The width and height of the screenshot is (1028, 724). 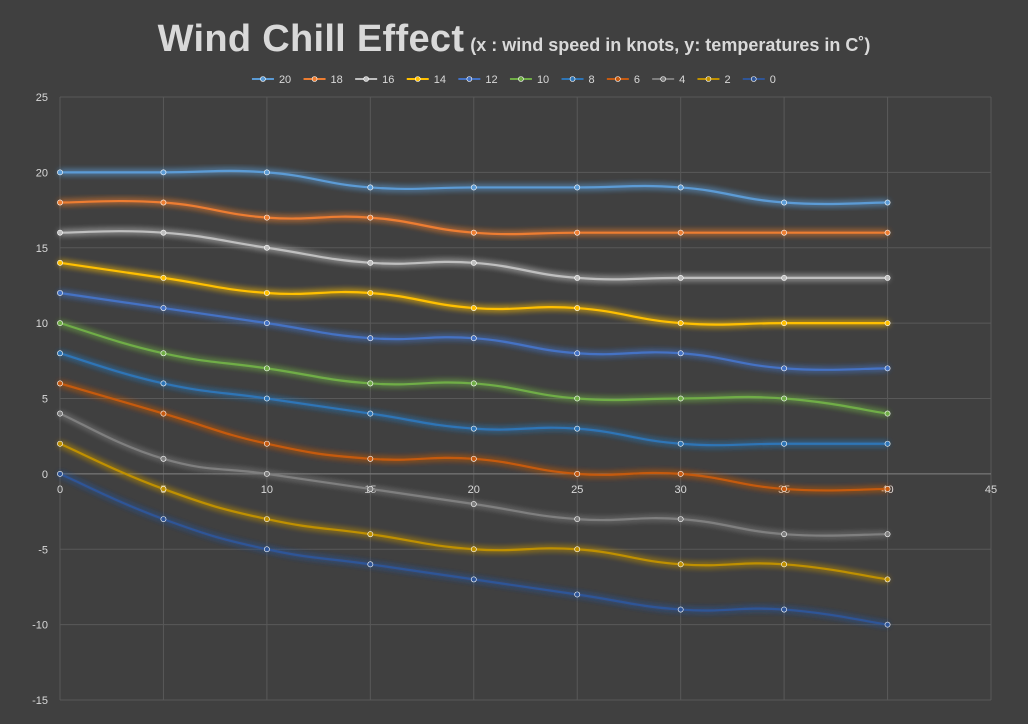 What do you see at coordinates (474, 490) in the screenshot?
I see `x-tick-label: 20` at bounding box center [474, 490].